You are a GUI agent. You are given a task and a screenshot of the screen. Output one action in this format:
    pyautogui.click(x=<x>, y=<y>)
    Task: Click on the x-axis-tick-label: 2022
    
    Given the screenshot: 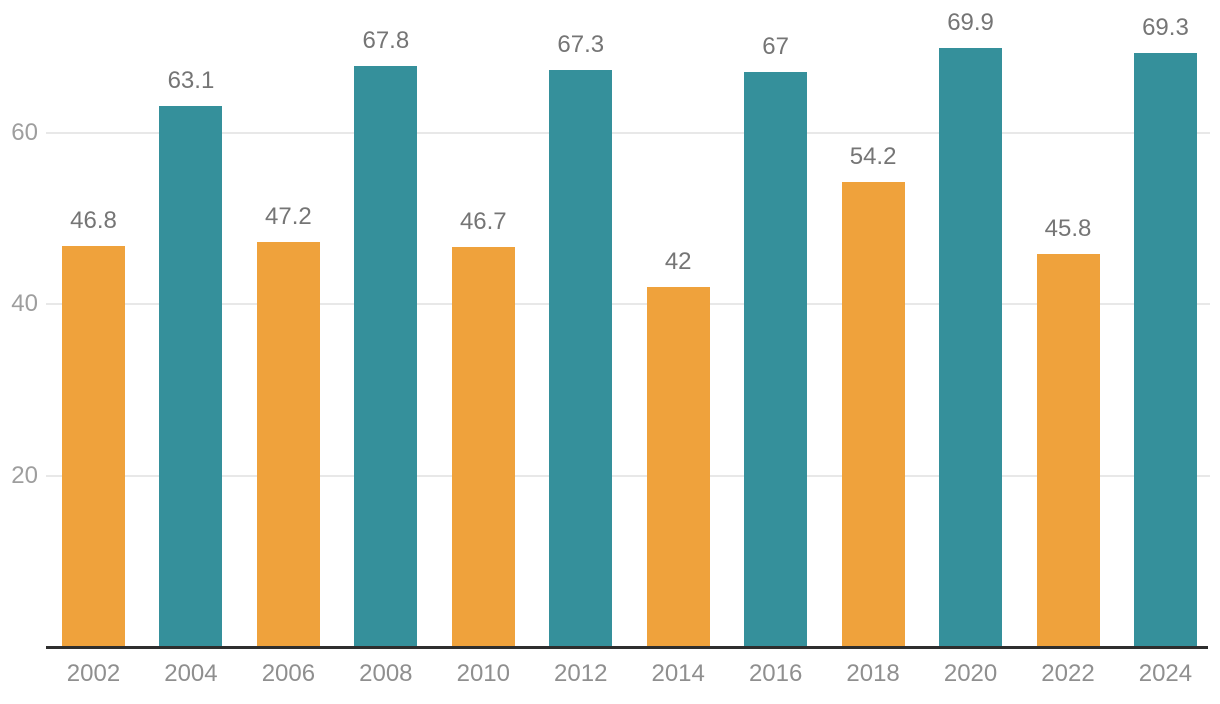 What is the action you would take?
    pyautogui.click(x=1068, y=673)
    